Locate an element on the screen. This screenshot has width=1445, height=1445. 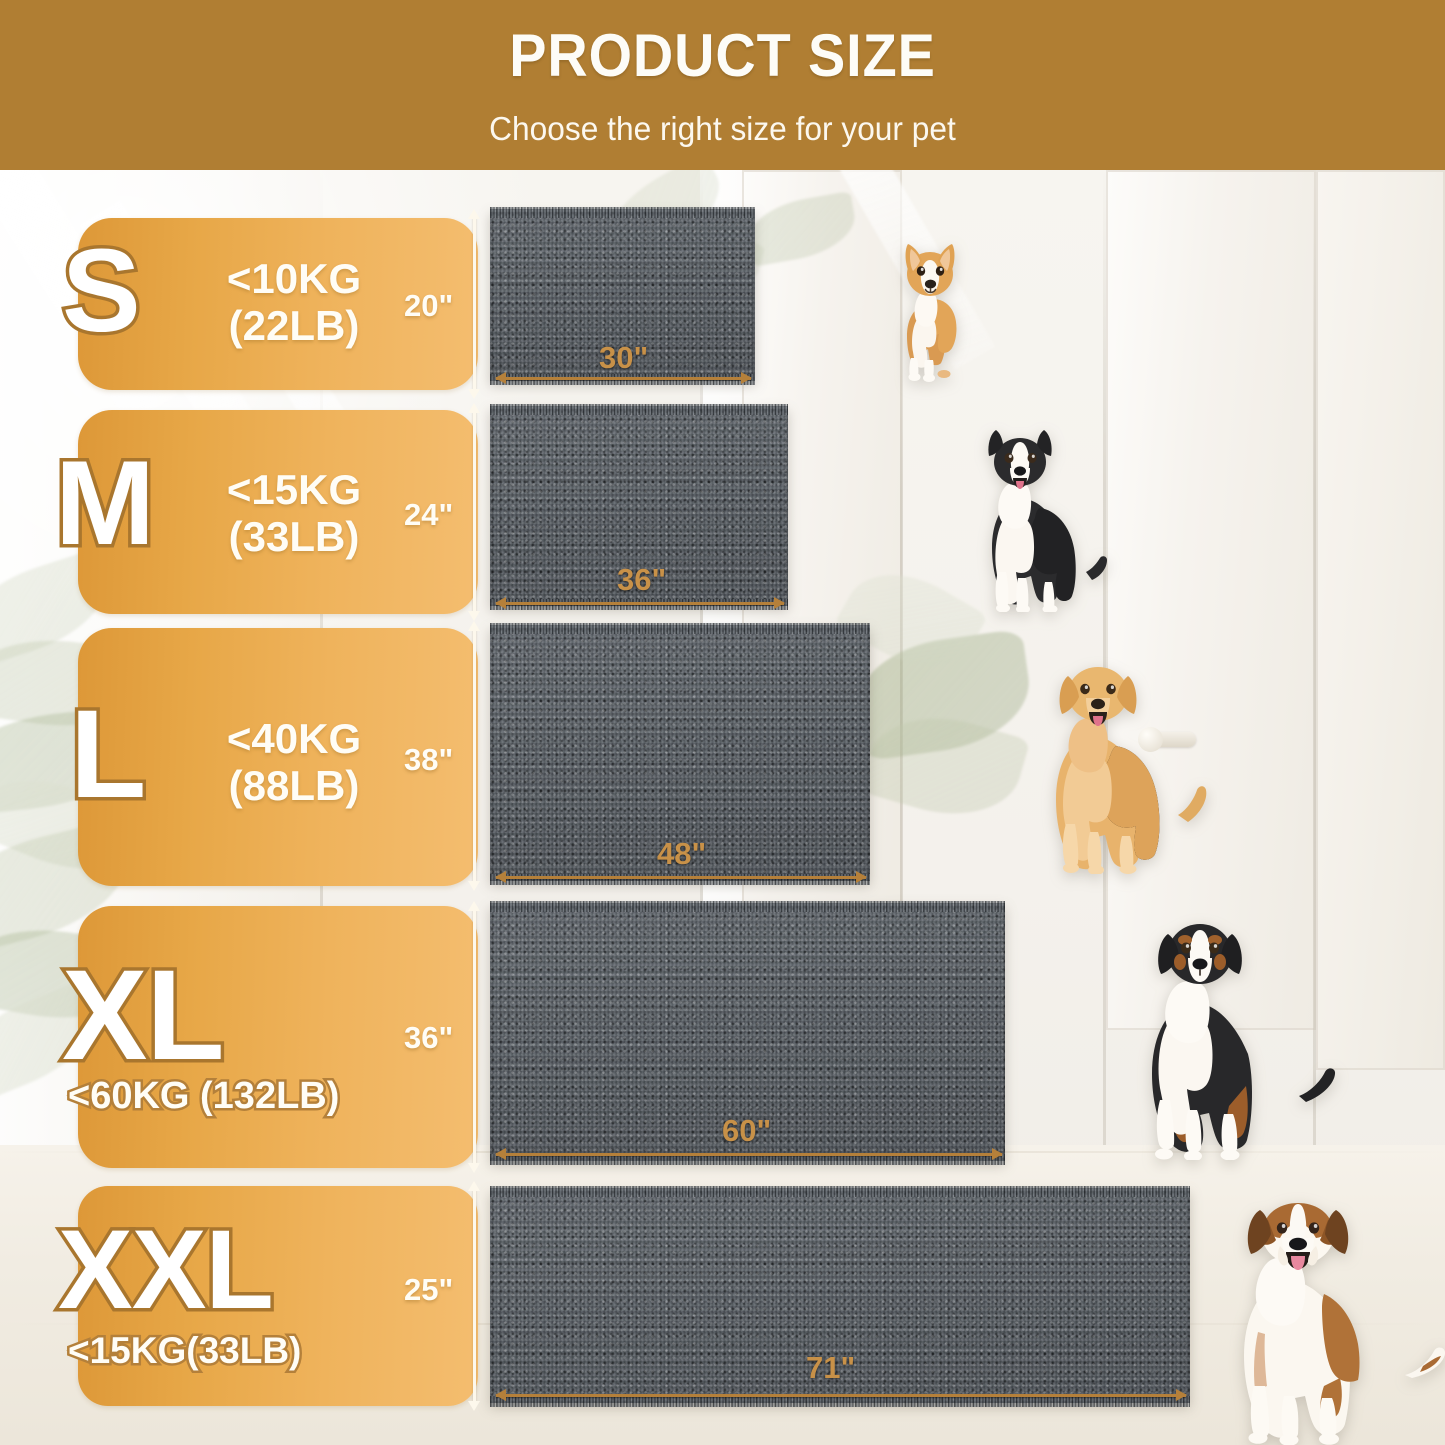
size-panel-s is located at coordinates (278, 304).